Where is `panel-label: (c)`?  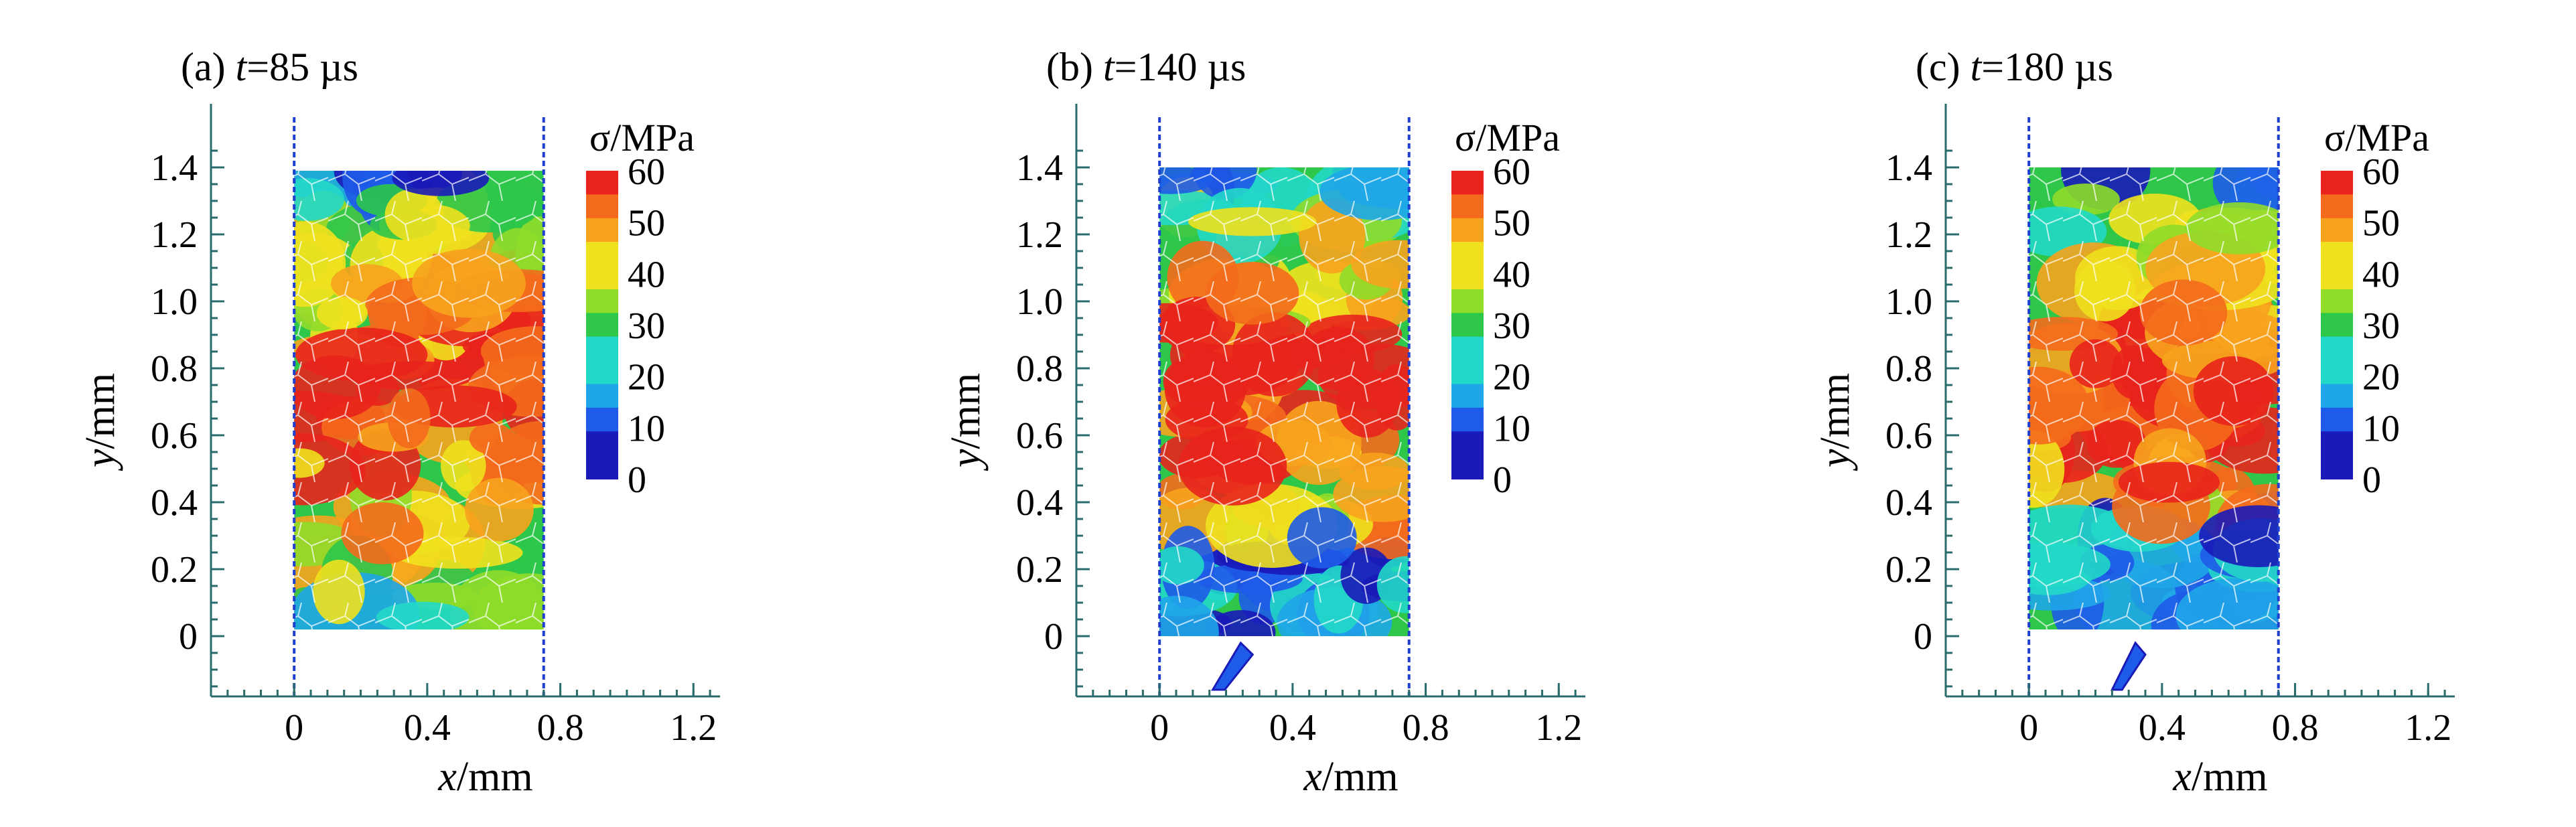 panel-label: (c) is located at coordinates (1943, 67).